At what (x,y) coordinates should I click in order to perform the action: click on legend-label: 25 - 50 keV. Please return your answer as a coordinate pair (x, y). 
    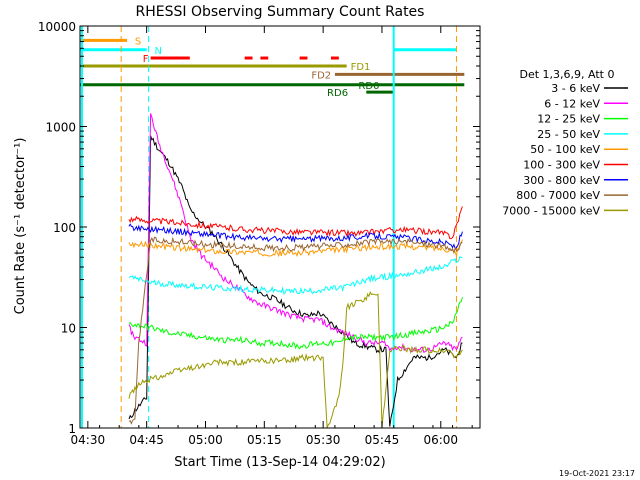
    Looking at the image, I should click on (568, 134).